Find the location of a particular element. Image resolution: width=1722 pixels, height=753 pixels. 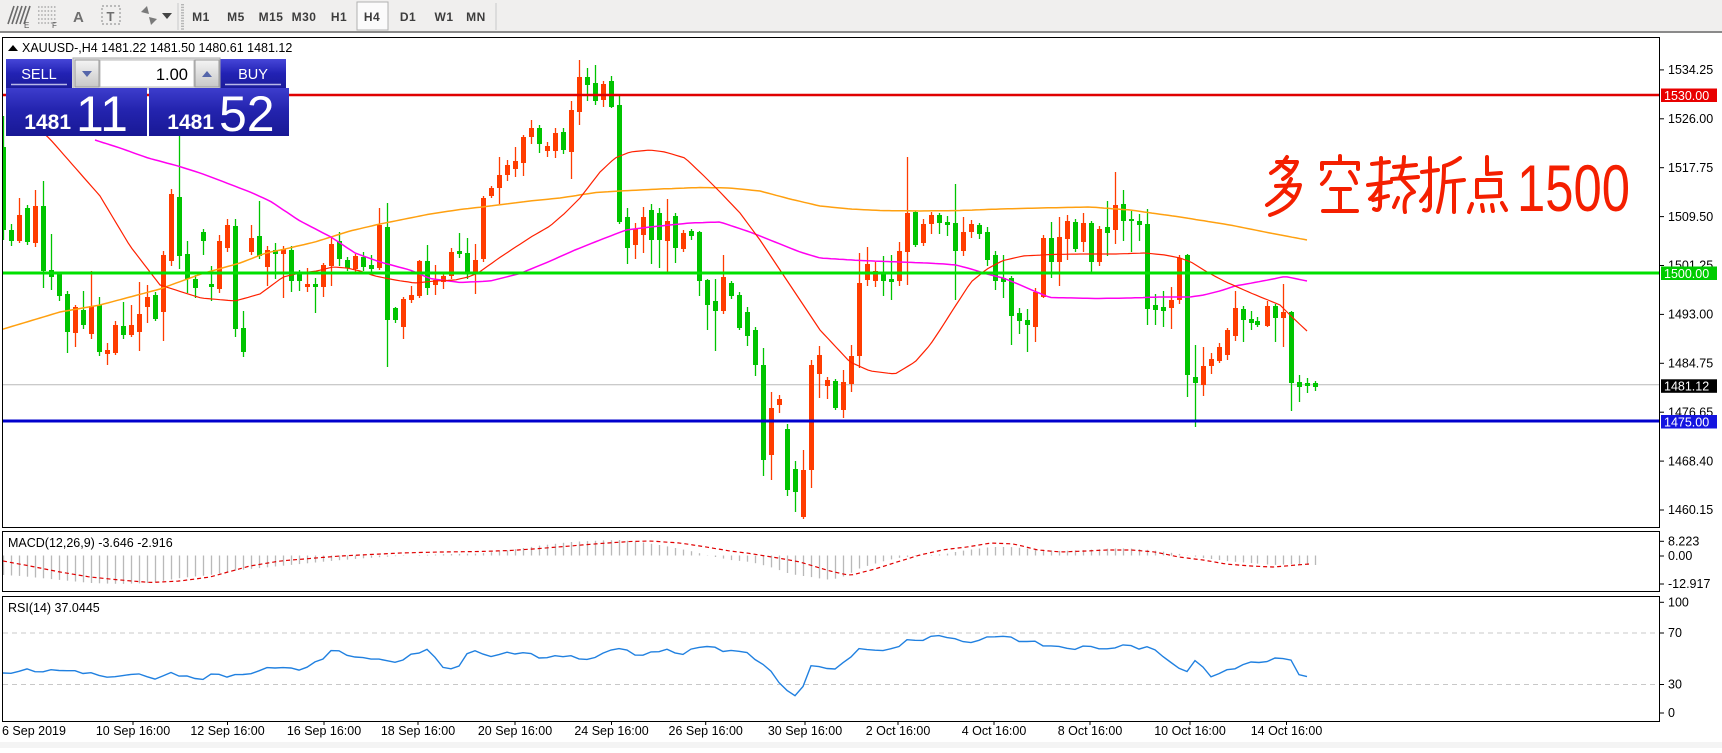

svg-text: 0.00 is located at coordinates (1680, 556).